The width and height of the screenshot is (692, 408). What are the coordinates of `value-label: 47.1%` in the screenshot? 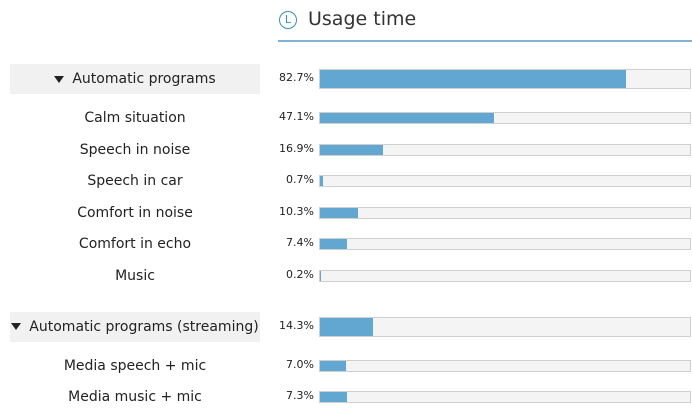 It's located at (296, 116).